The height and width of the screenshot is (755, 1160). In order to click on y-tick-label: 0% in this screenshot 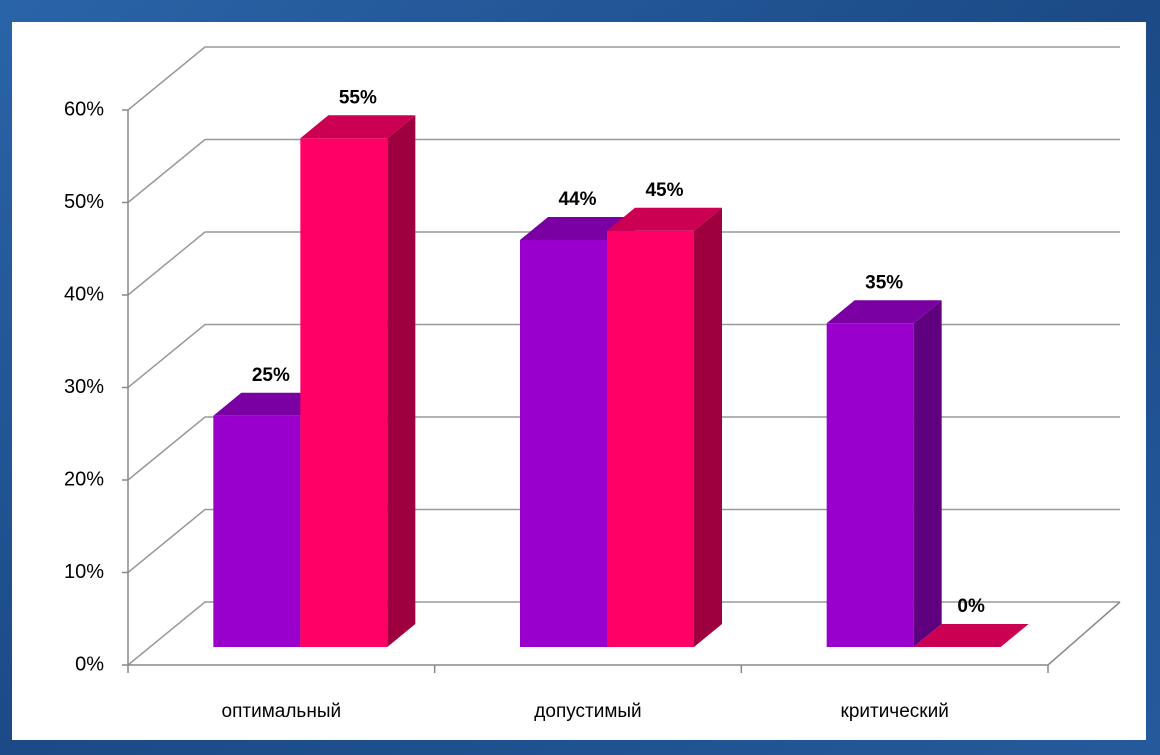, I will do `click(89, 664)`.